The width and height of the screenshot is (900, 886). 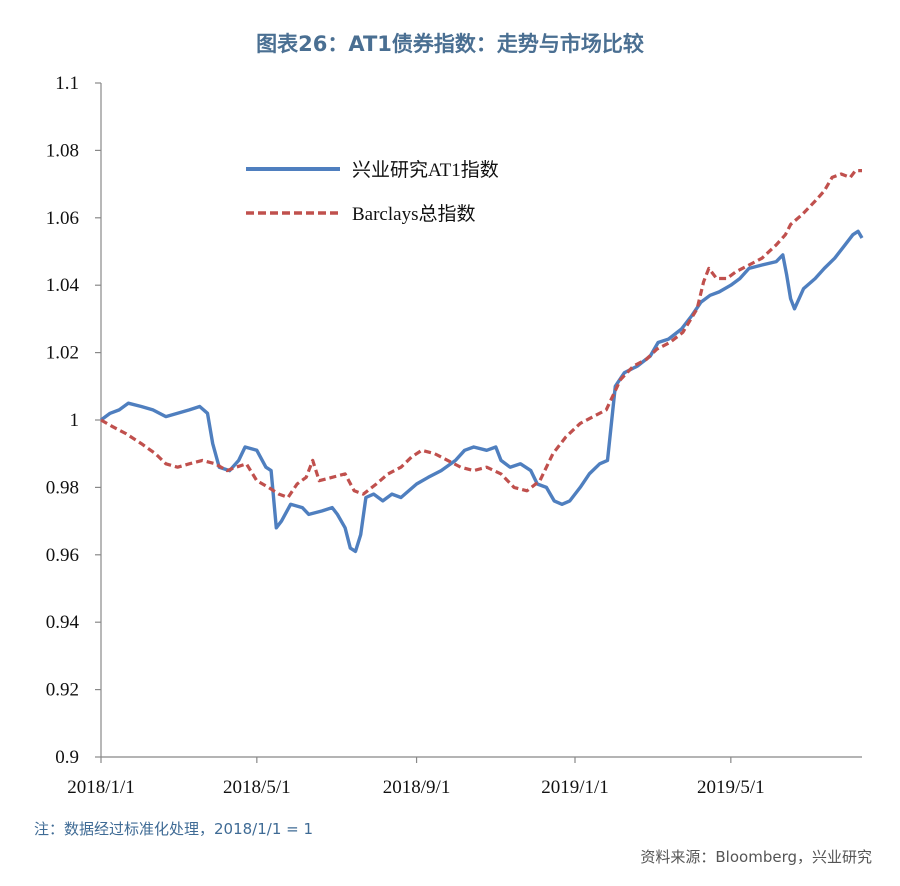 I want to click on y-tick-label: 1.04, so click(x=63, y=285).